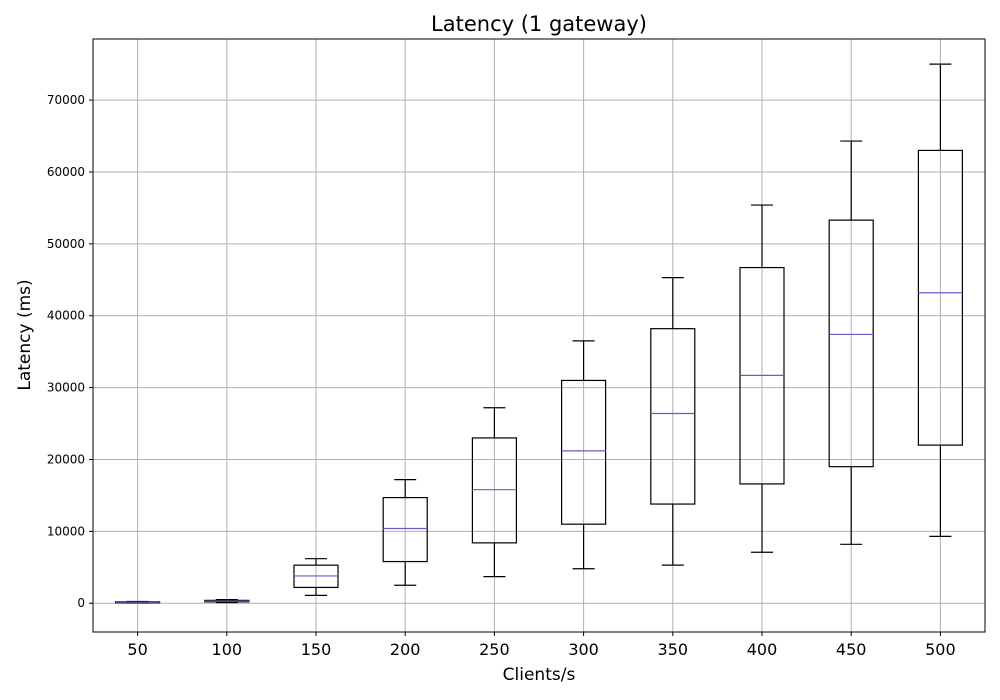 This screenshot has height=700, width=1000. What do you see at coordinates (66, 172) in the screenshot?
I see `y-tick-label: 60000` at bounding box center [66, 172].